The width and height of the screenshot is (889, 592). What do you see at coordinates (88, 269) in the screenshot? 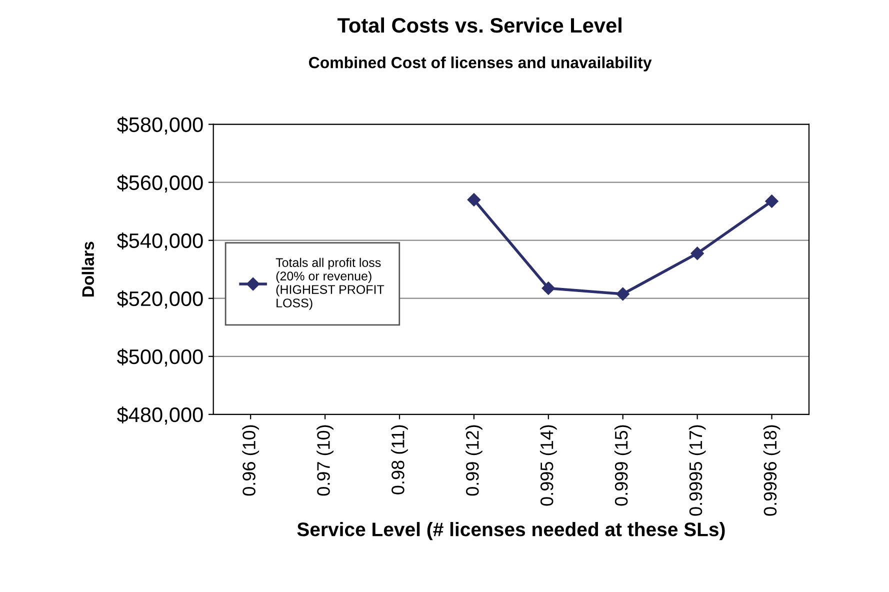
I see `y-axis-title: Dollars` at bounding box center [88, 269].